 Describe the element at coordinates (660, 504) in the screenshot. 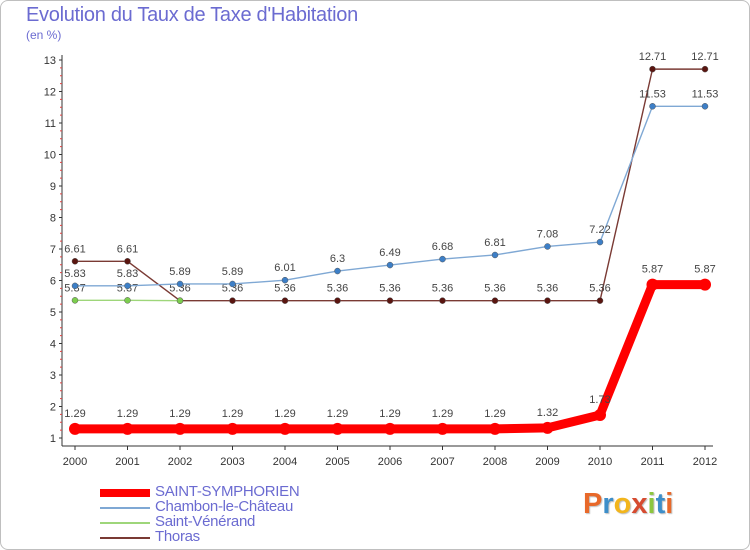

I see `logo-letter: t` at that location.